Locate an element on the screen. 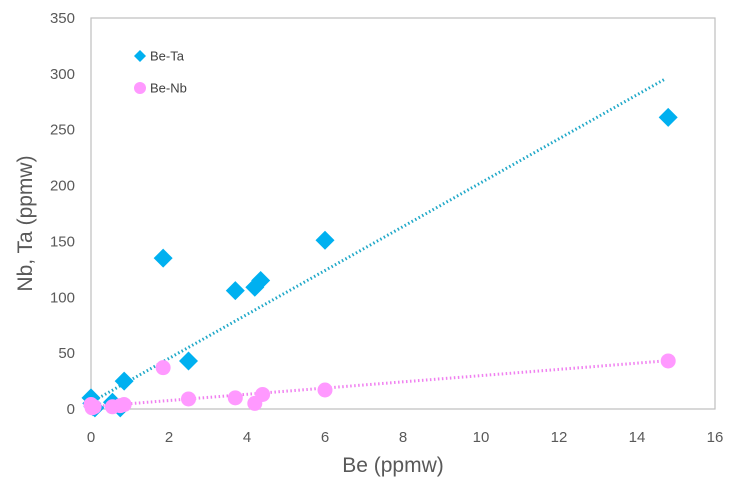  y-tick-label: 100 is located at coordinates (62, 297).